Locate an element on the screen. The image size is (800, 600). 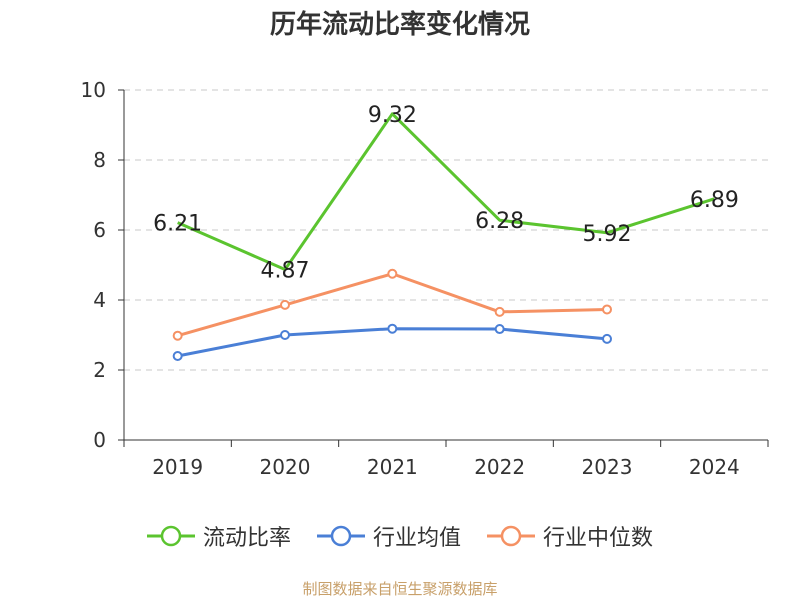
legend-item: 流动比率 is located at coordinates (218, 536).